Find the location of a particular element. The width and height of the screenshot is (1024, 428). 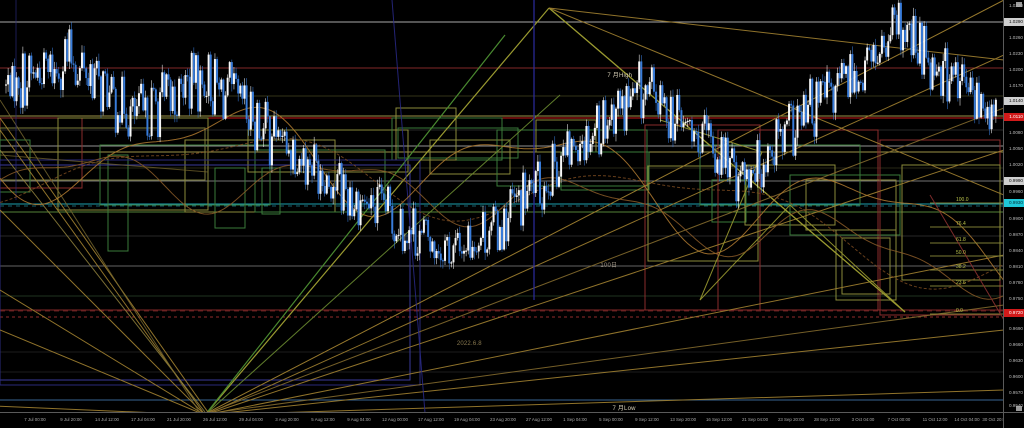

price-axis-tick: 1.0200 is located at coordinates (1015, 69).